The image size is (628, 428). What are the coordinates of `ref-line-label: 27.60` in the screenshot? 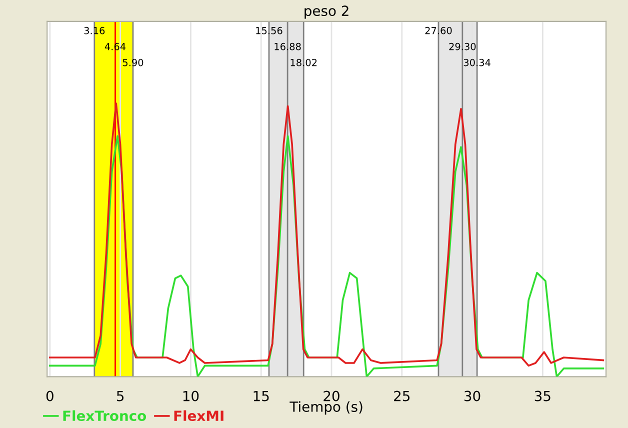 It's located at (438, 30).